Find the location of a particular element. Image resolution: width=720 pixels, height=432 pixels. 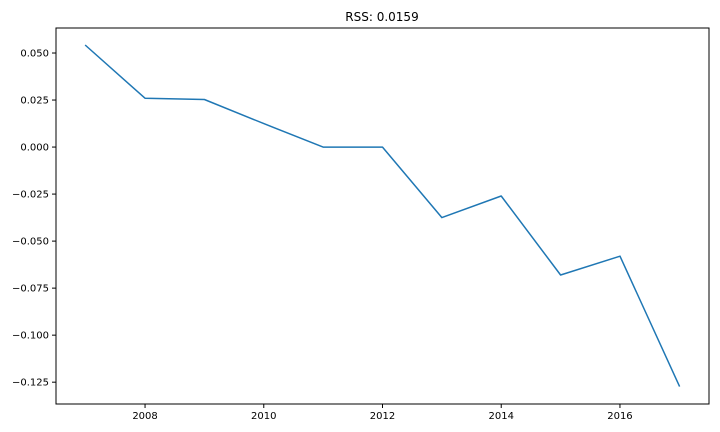

y-tick-label: −0.075 is located at coordinates (30, 289).